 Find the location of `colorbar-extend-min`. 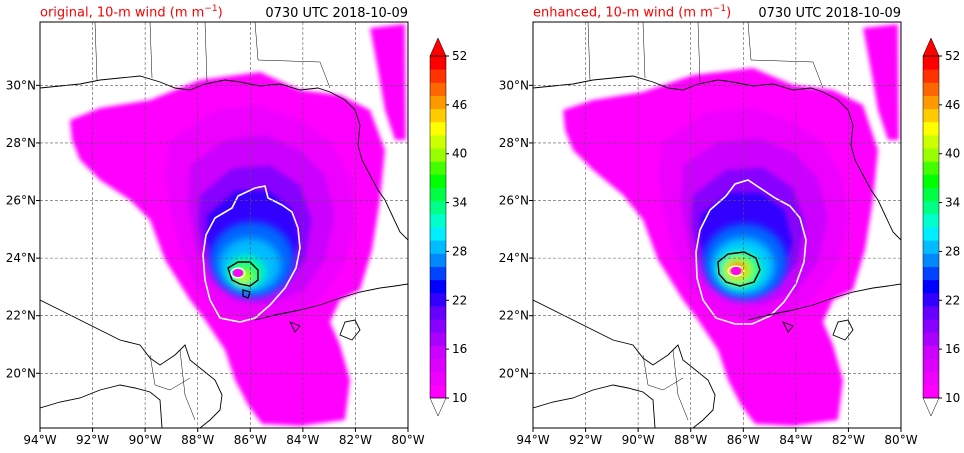

colorbar-extend-min is located at coordinates (931, 407).